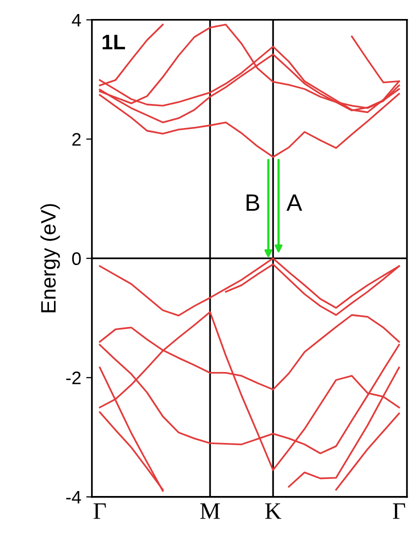 This screenshot has height=536, width=414. What do you see at coordinates (76, 139) in the screenshot?
I see `y-tick-label: 2` at bounding box center [76, 139].